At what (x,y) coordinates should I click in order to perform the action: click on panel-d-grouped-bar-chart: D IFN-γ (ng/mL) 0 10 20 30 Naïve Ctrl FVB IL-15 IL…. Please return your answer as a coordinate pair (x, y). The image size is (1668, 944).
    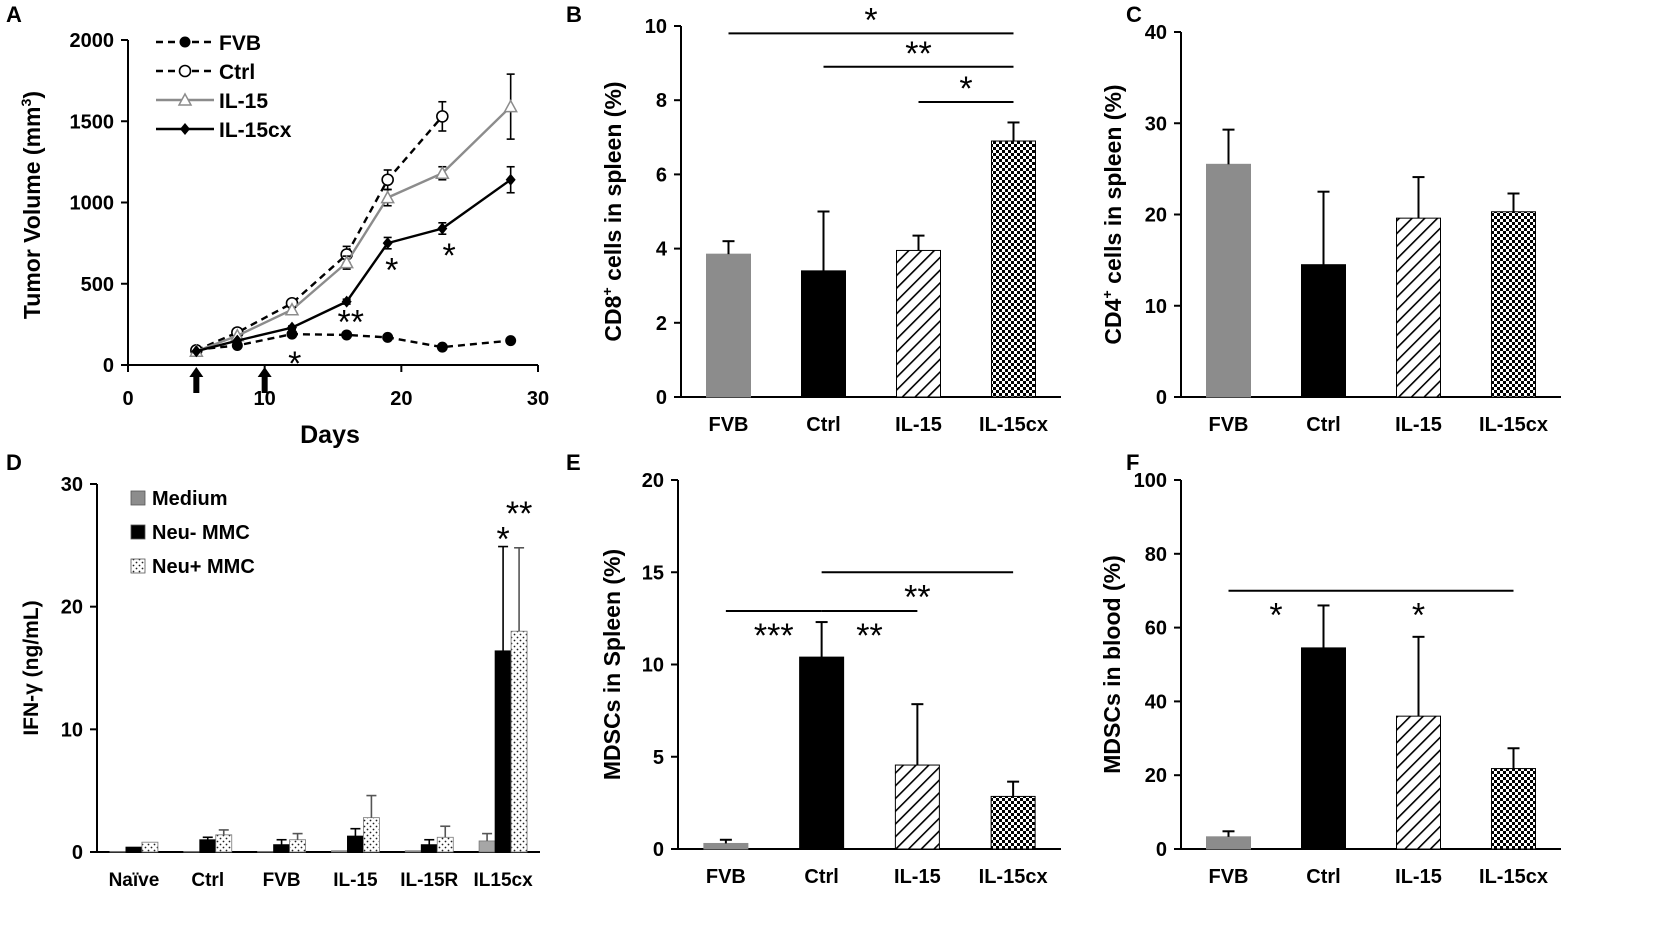
    Looking at the image, I should click on (273, 670).